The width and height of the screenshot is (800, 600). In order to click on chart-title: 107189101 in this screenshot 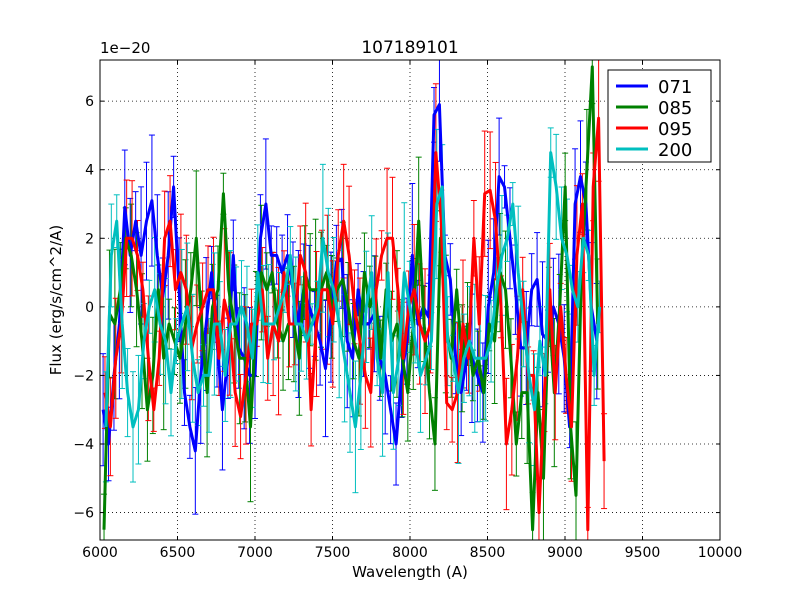, I will do `click(409, 48)`.